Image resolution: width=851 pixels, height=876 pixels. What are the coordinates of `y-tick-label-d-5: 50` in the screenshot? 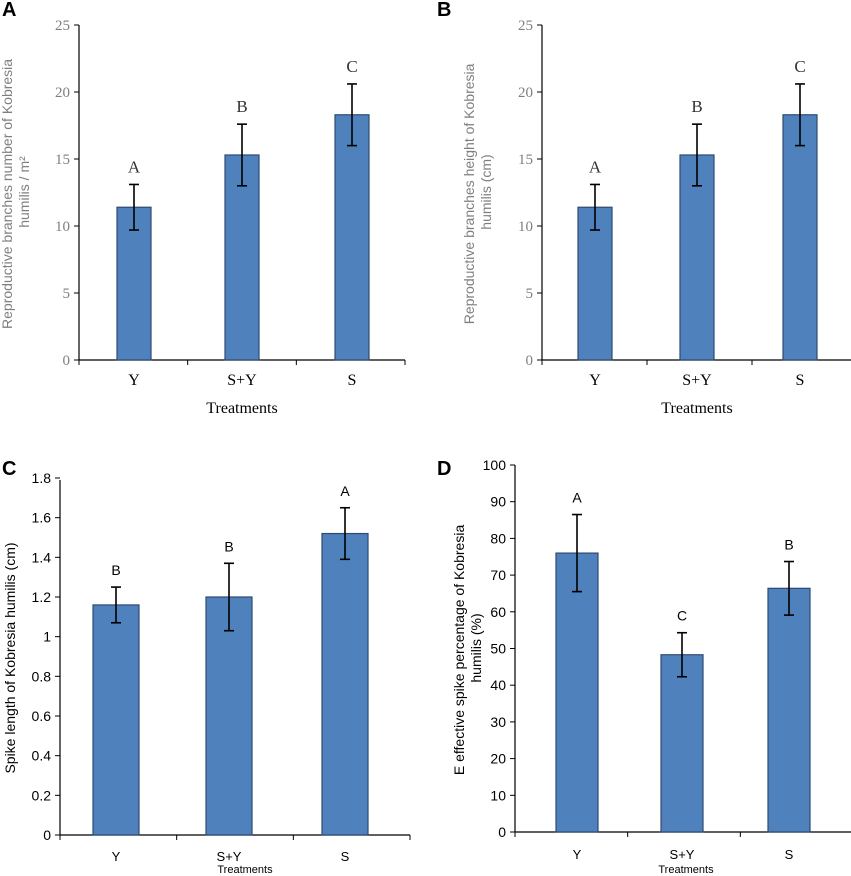 It's located at (498, 649).